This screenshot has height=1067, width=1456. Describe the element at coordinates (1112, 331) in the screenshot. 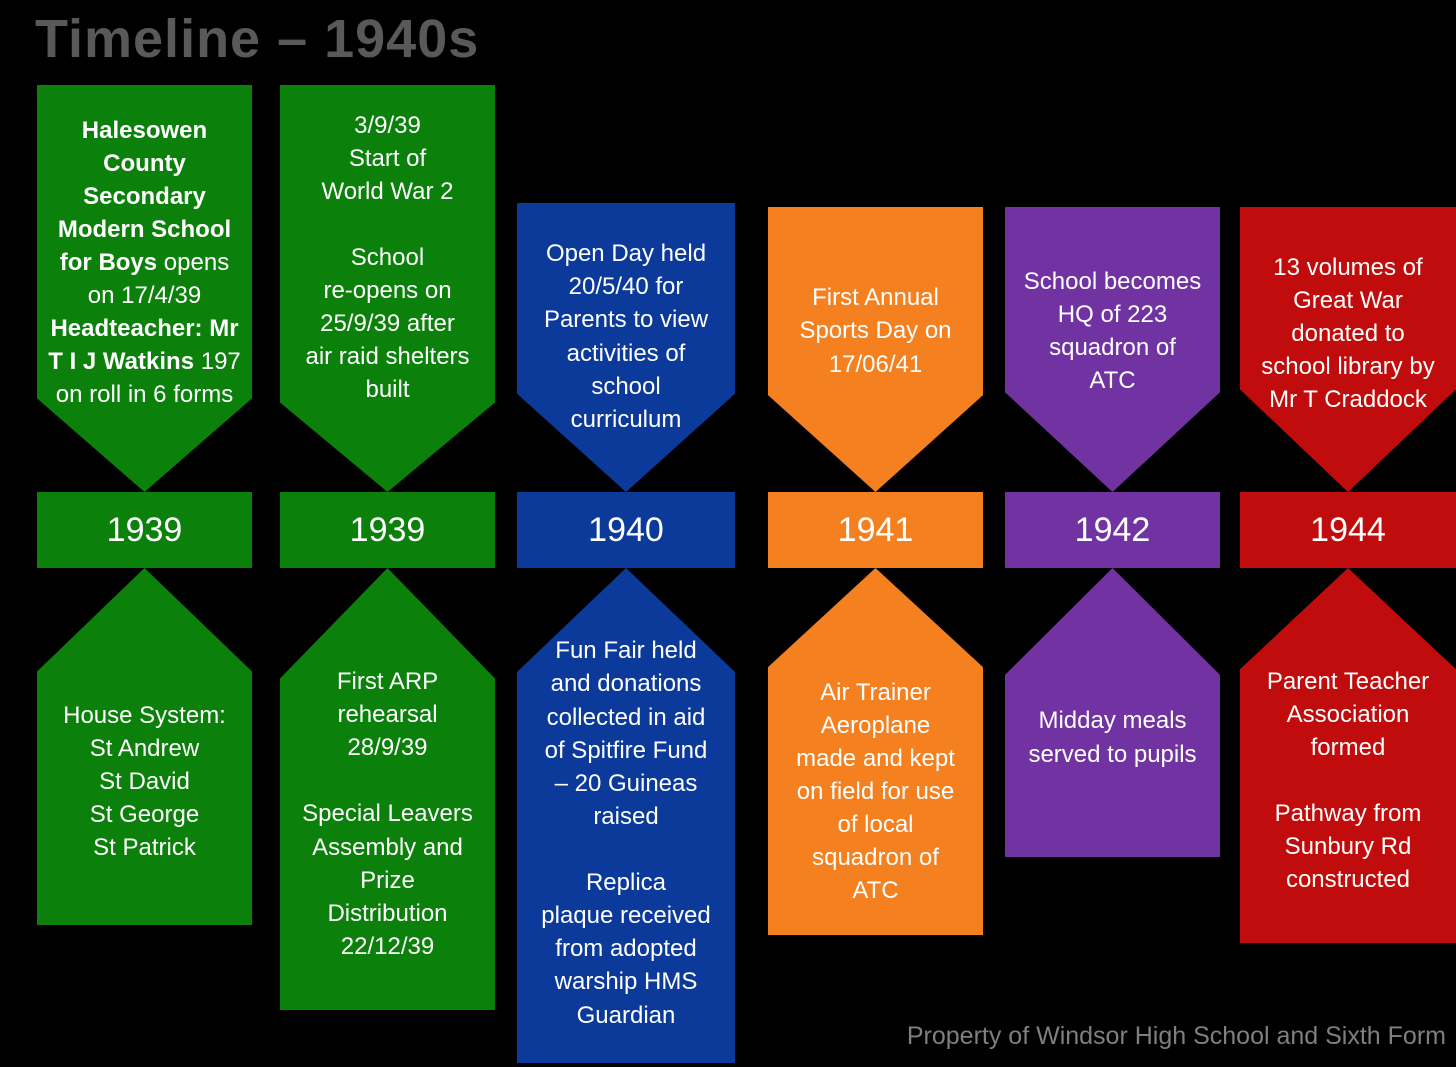

I see `event-text: School becomes HQ of 223 squadron of ATC` at that location.